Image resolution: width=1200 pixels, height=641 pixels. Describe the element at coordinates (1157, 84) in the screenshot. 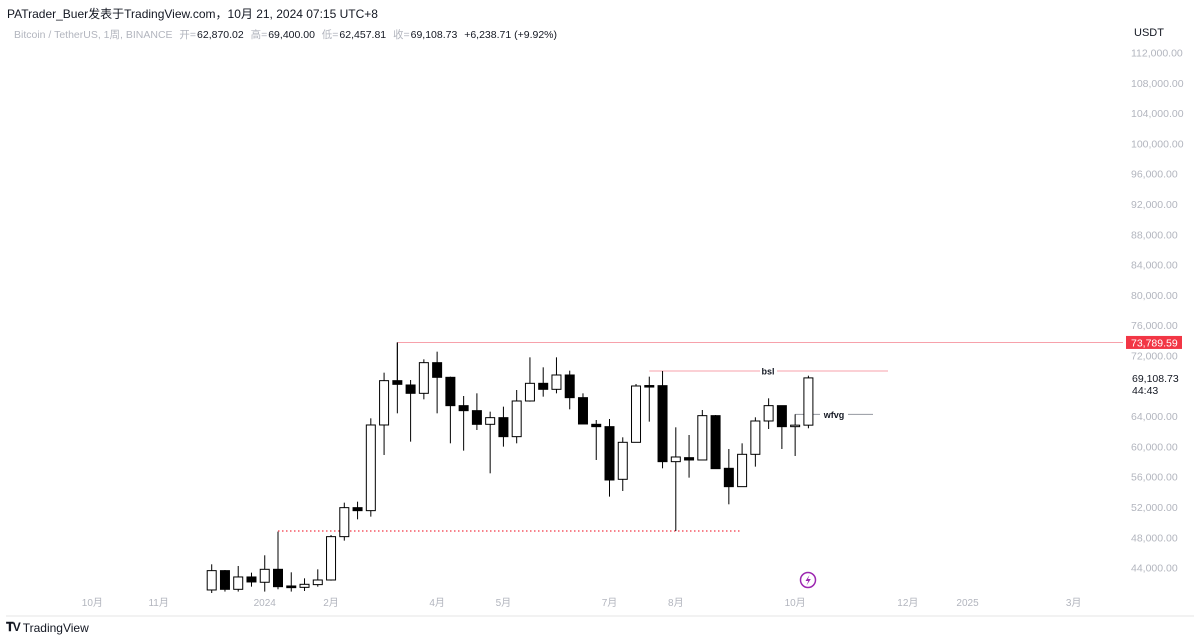

I see `price-tick-label: 108,000.00` at that location.